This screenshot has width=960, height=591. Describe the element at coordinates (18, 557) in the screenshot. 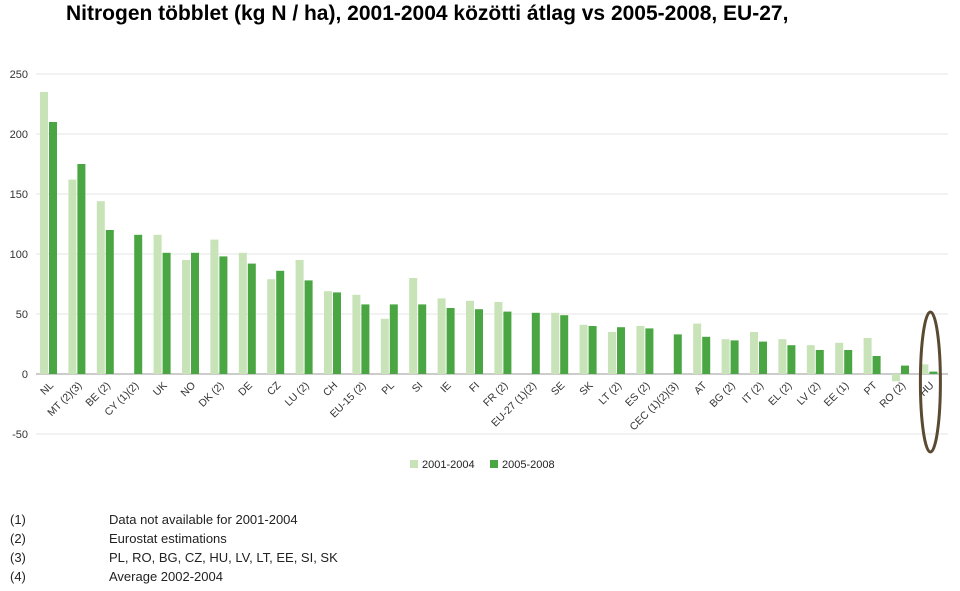

I see `footnote-marker: (3)` at that location.